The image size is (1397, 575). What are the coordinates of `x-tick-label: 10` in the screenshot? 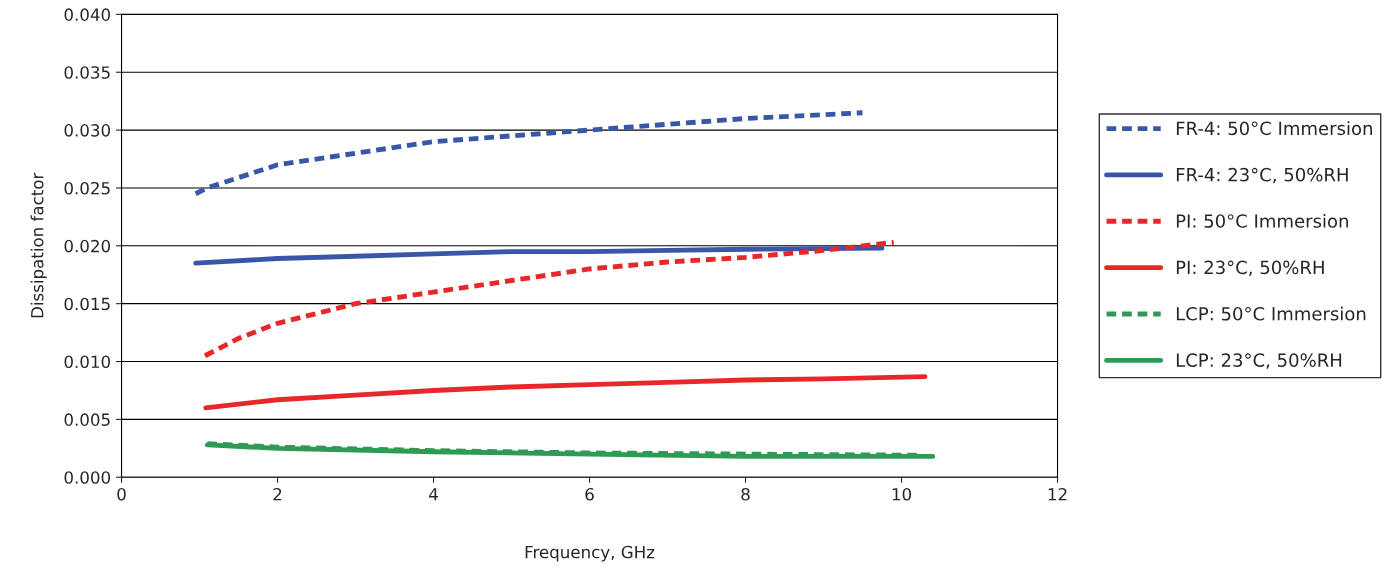 It's located at (902, 494).